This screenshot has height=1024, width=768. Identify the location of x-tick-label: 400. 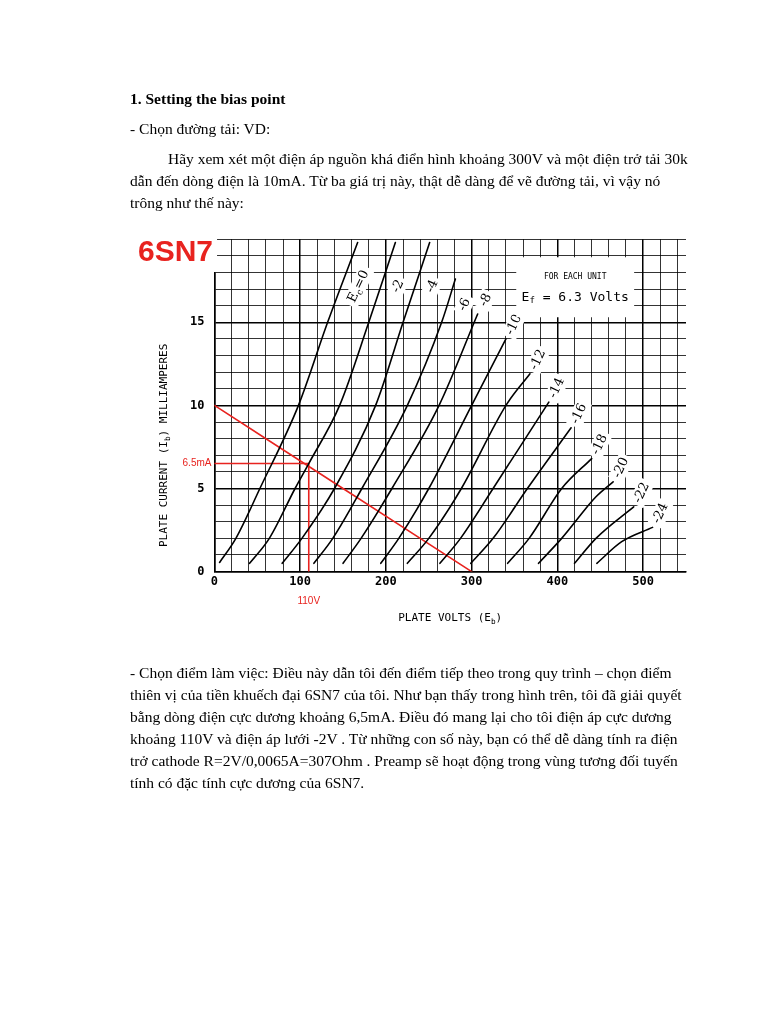
(557, 580).